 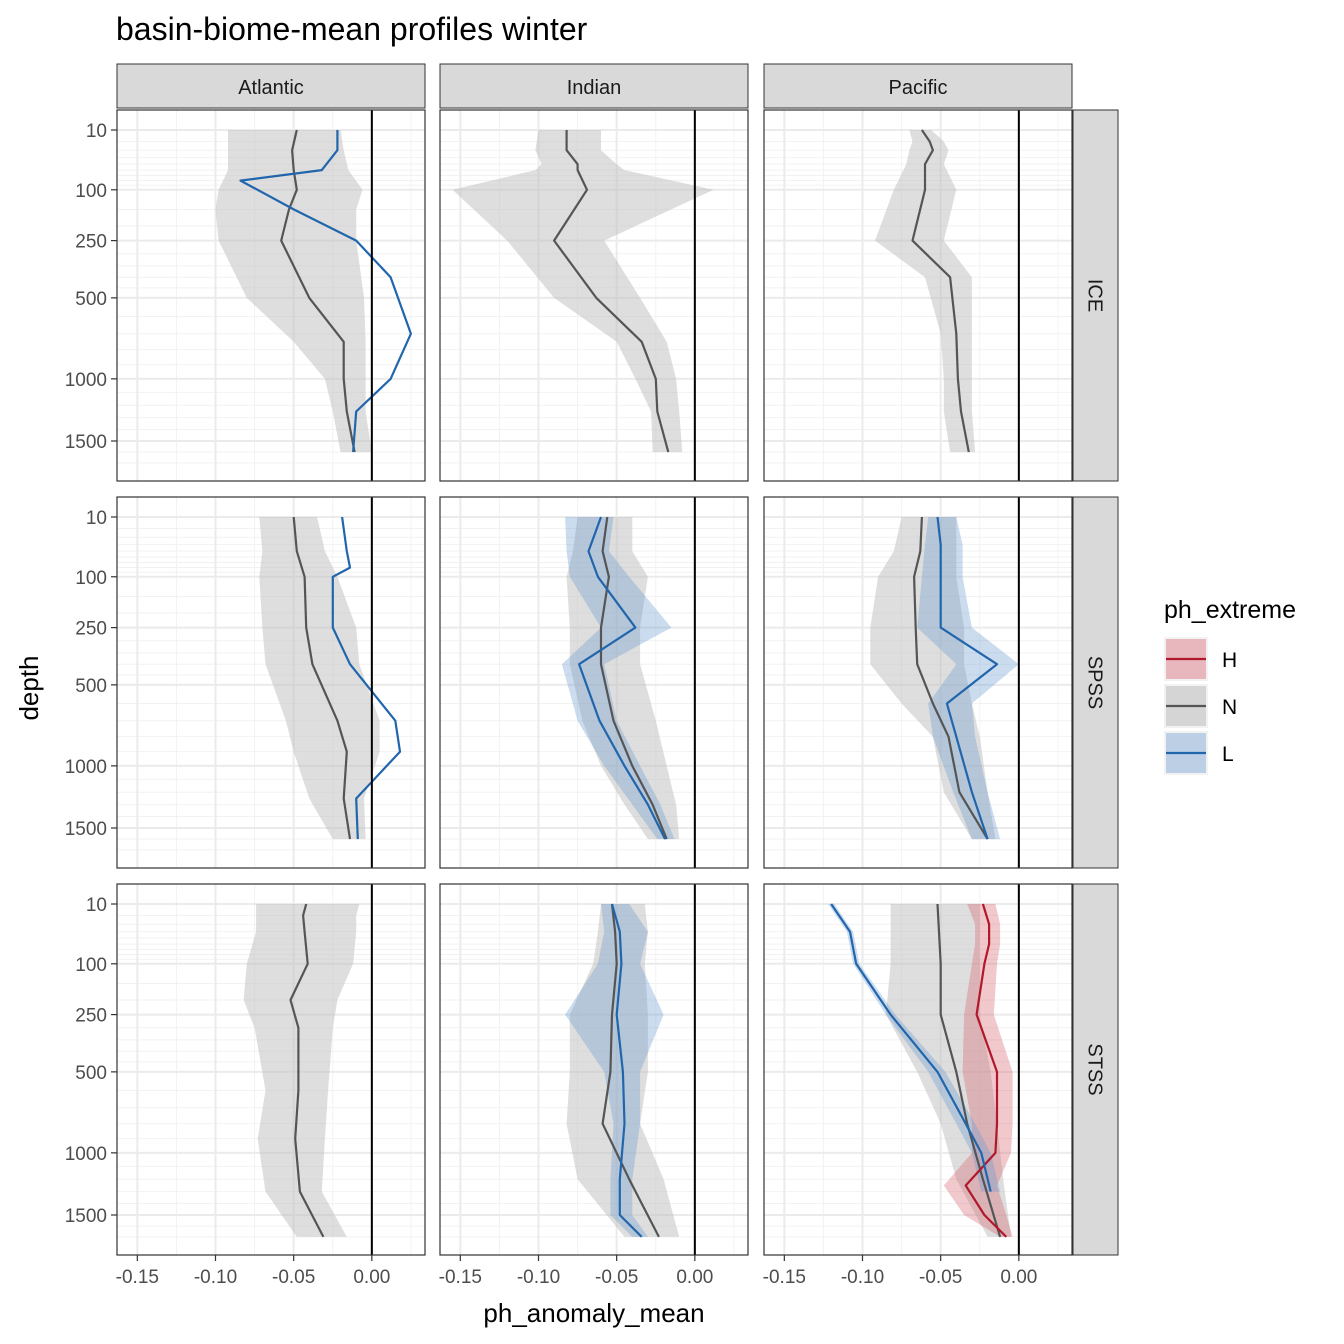 What do you see at coordinates (593, 1313) in the screenshot?
I see `x-axis-title: ph_anomaly_mean` at bounding box center [593, 1313].